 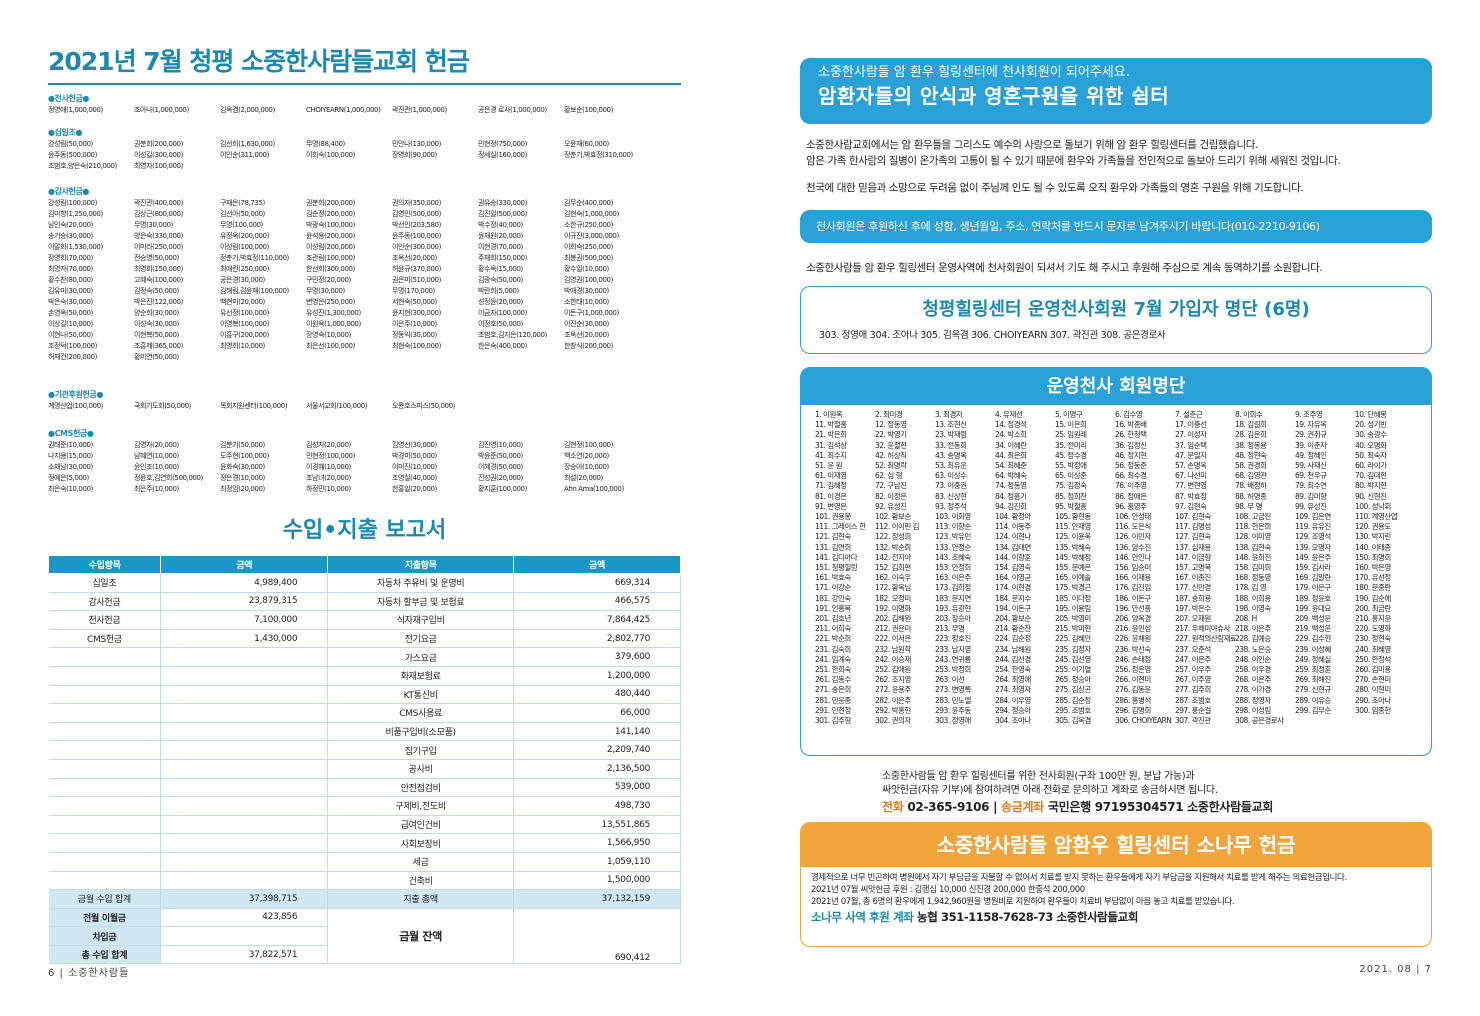 What do you see at coordinates (414, 335) in the screenshot?
I see `donor-entry: 정동익(30,000)` at bounding box center [414, 335].